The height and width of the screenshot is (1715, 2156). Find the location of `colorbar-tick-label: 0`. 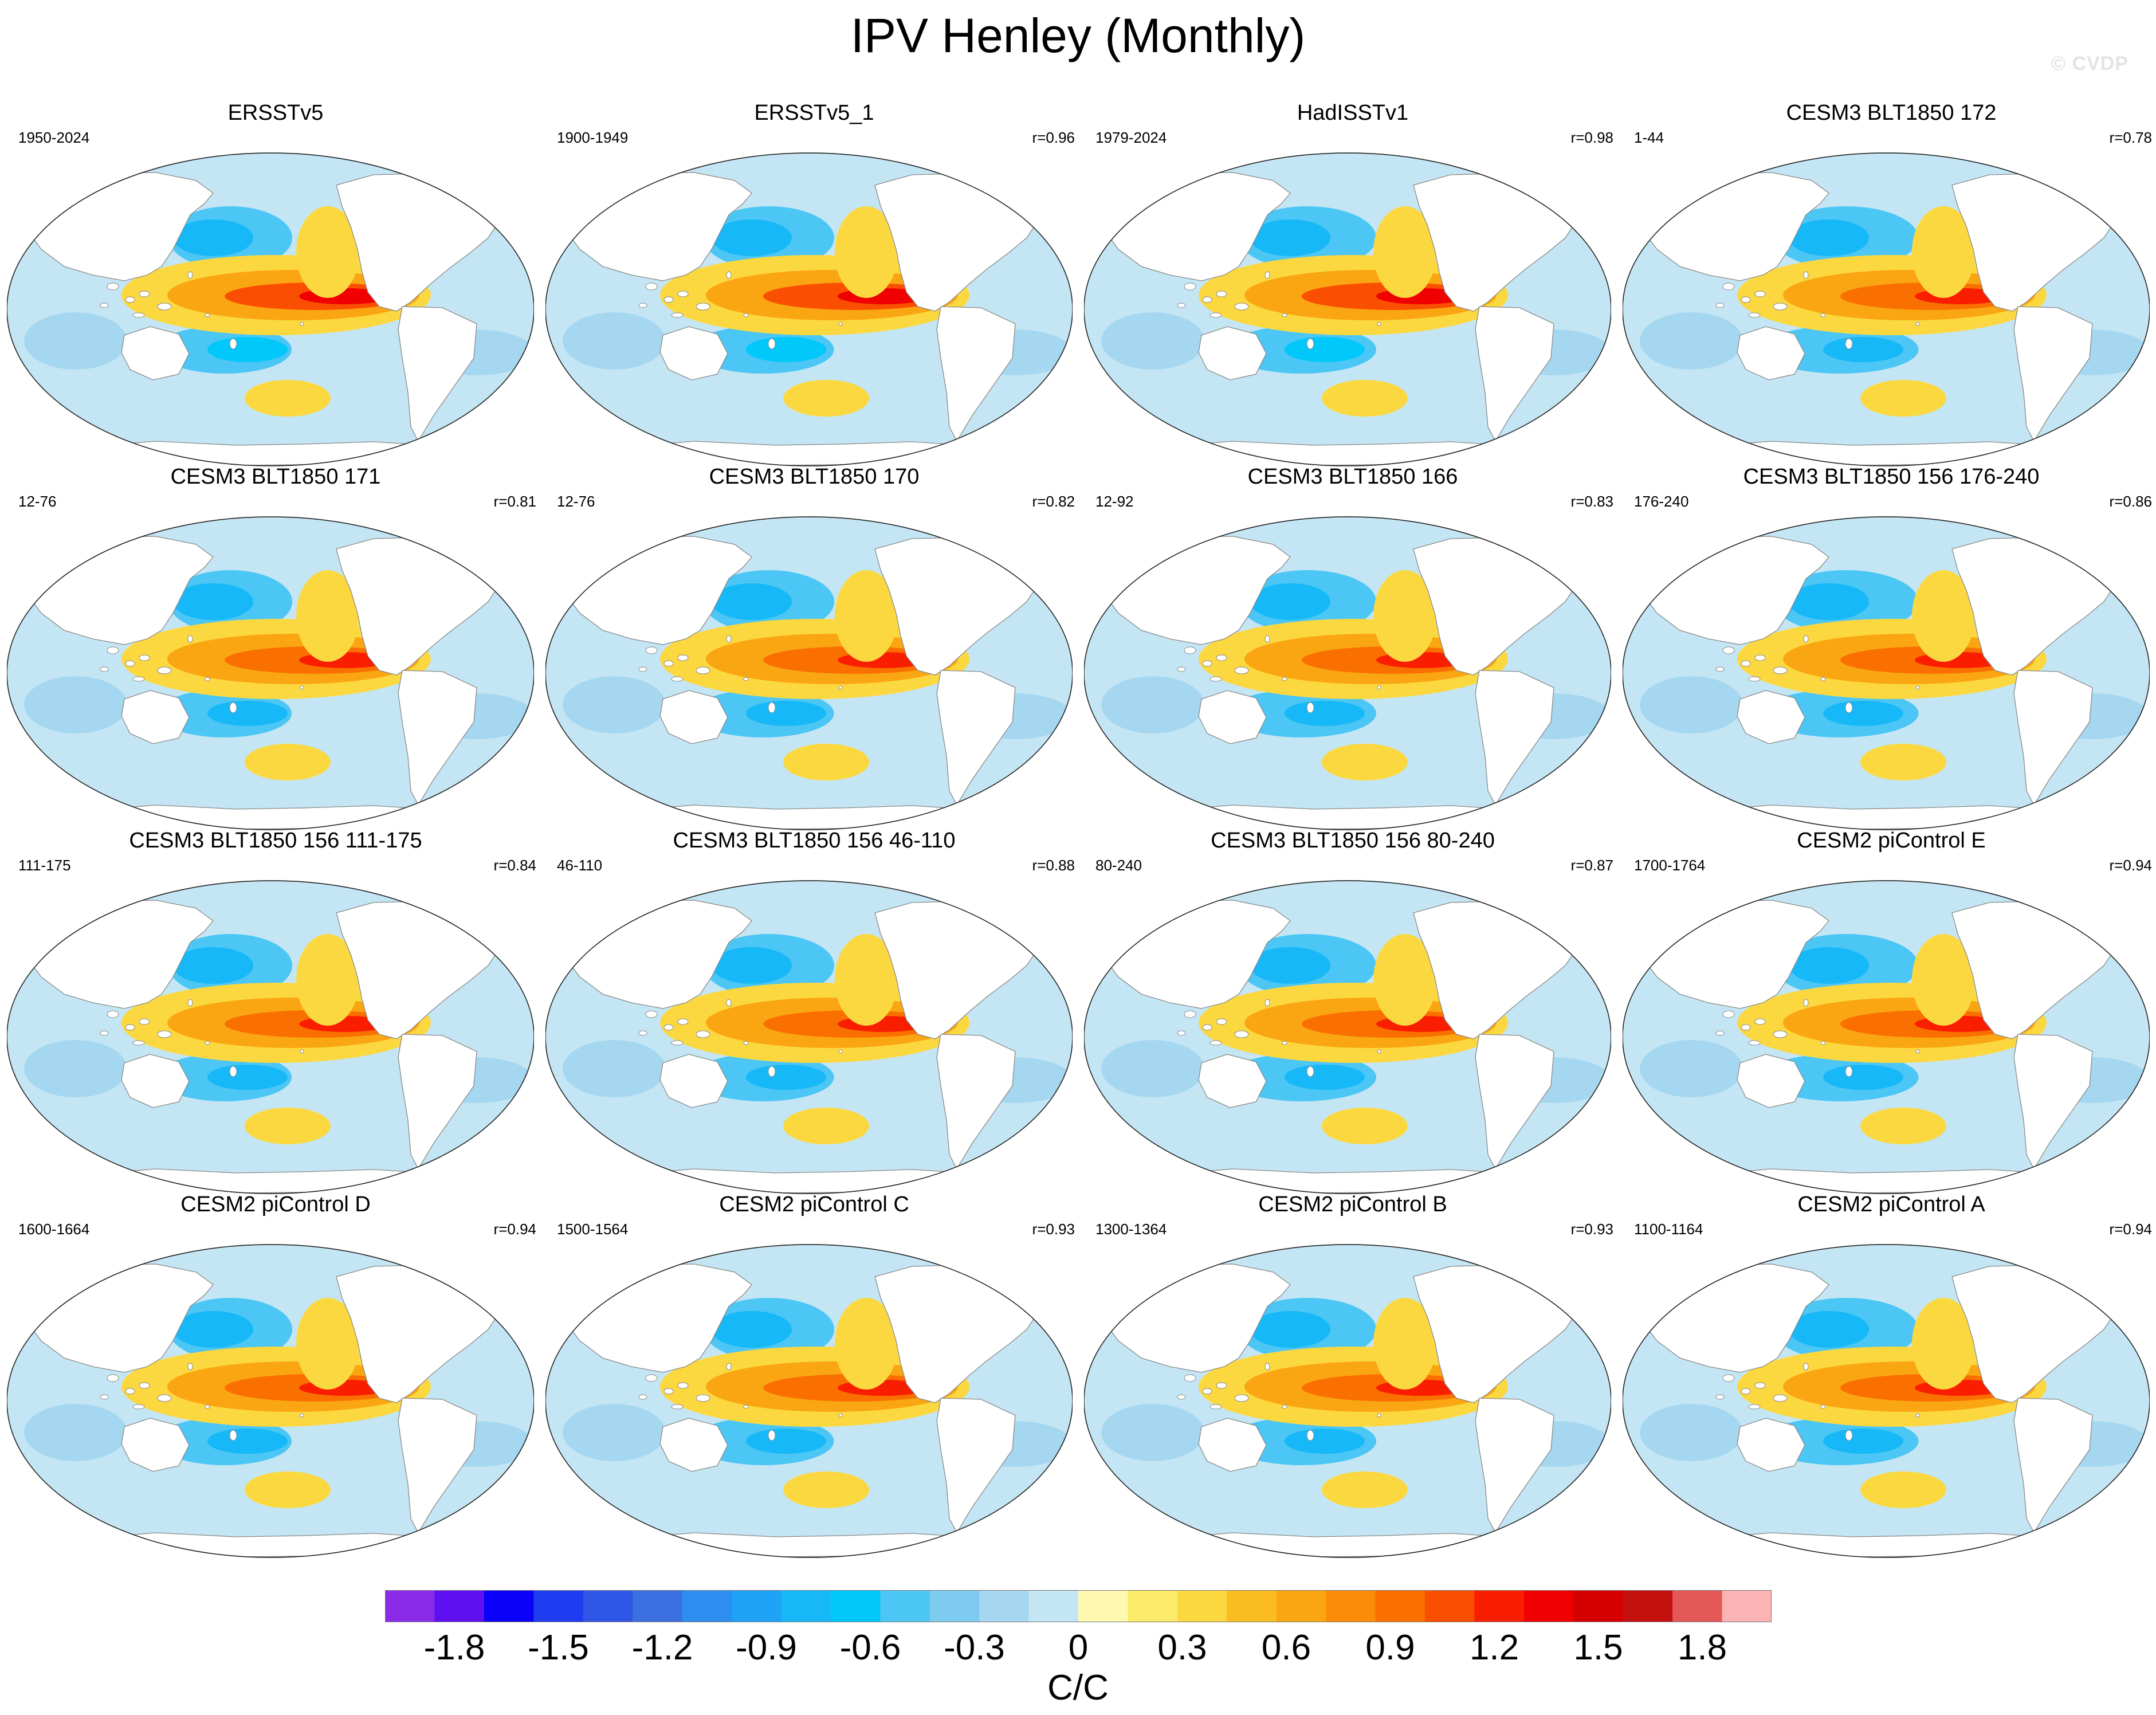

colorbar-tick-label: 0 is located at coordinates (1078, 1647).